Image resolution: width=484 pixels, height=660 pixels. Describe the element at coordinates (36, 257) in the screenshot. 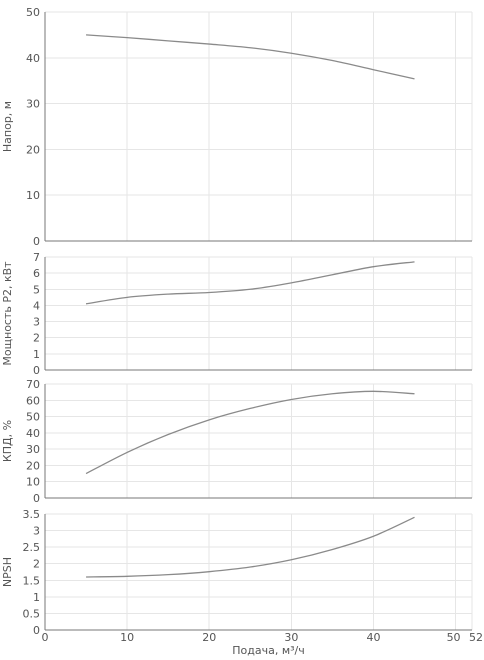

I see `y-tick-label: 7` at that location.